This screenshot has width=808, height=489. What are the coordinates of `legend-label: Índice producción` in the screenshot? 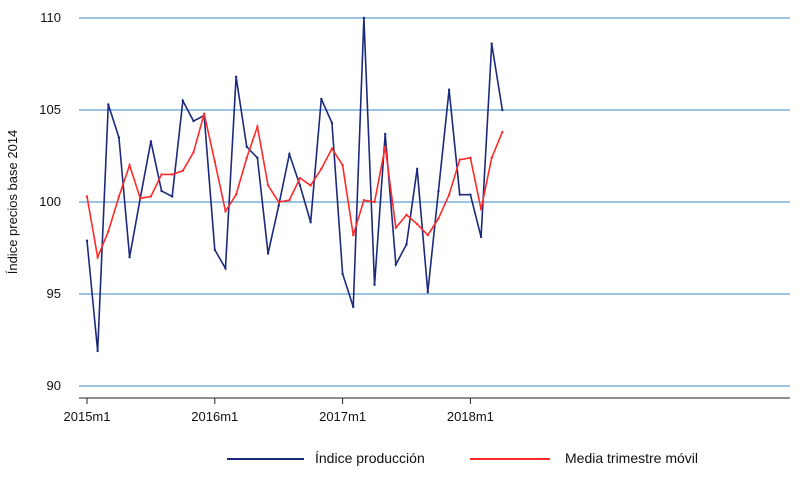 It's located at (370, 458).